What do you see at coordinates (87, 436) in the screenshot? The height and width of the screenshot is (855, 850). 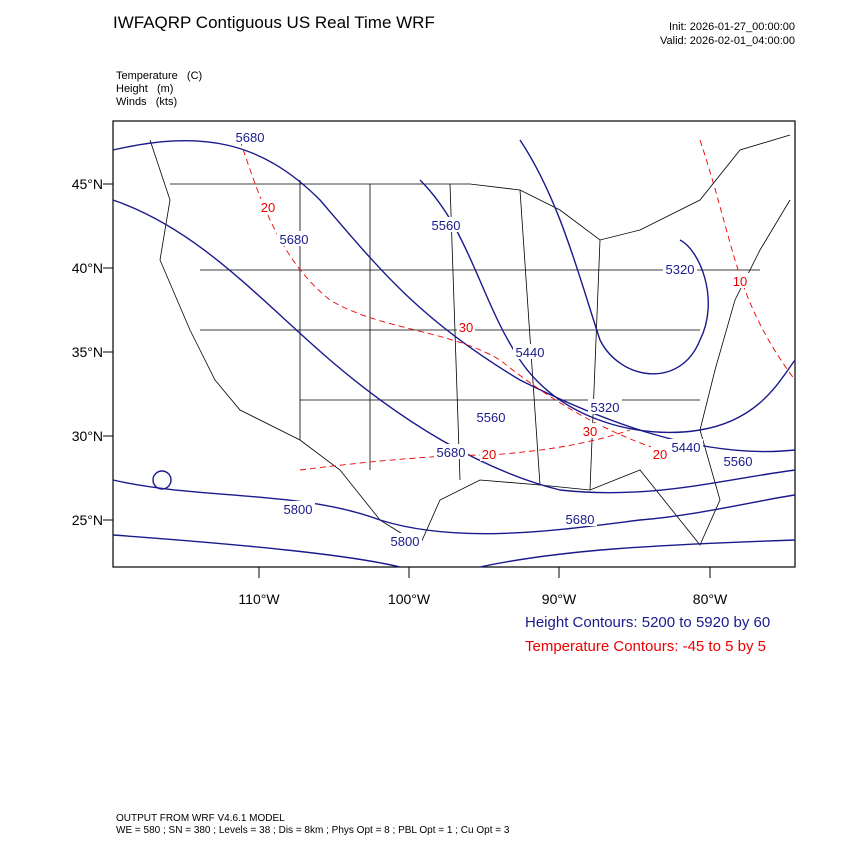 I see `lat-label: 30°N` at bounding box center [87, 436].